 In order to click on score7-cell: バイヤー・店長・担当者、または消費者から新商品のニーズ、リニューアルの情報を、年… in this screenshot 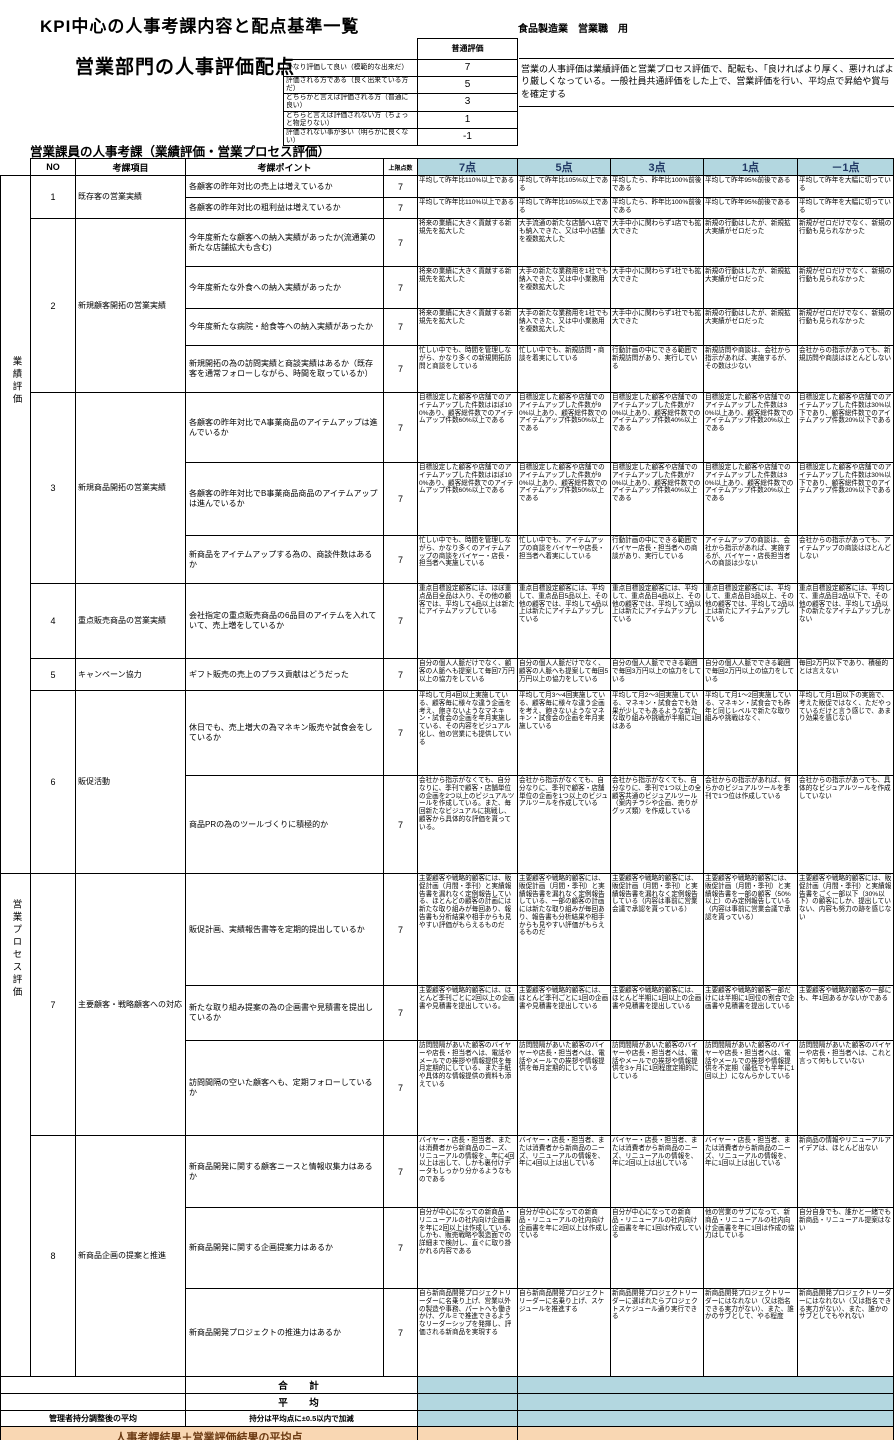, I will do `click(467, 1171)`.